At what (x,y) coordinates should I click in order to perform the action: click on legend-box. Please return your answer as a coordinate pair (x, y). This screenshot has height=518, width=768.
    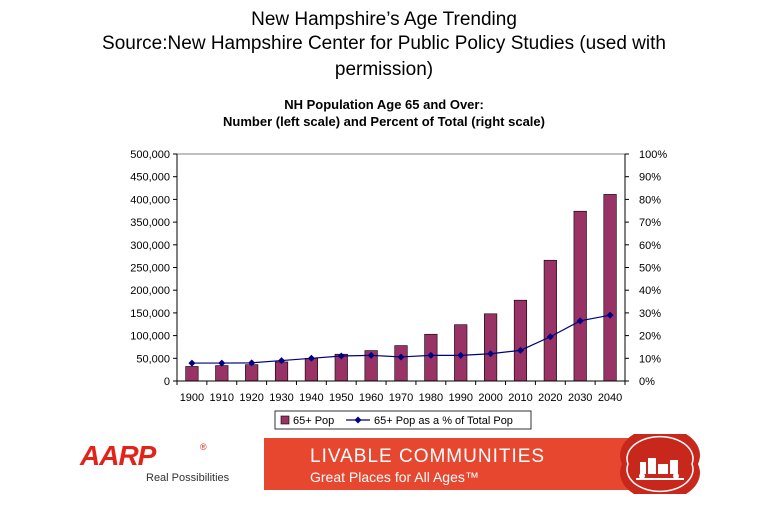
    Looking at the image, I should click on (403, 420).